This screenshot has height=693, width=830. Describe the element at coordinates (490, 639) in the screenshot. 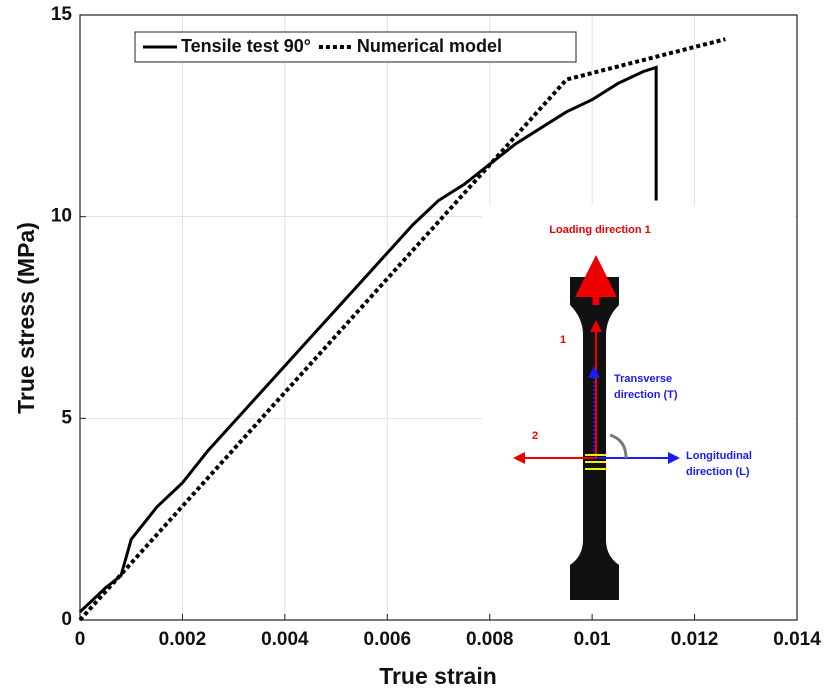

I see `x-tick-label: 0.008` at that location.